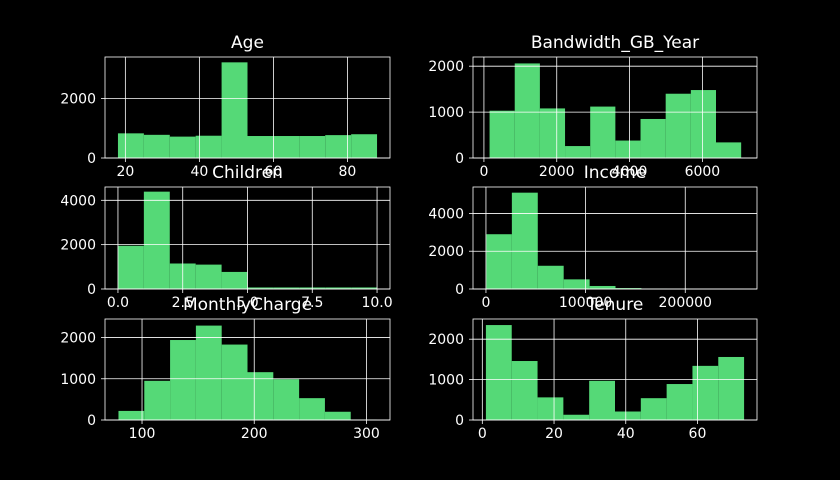 This screenshot has width=840, height=480. I want to click on x-tick-label: 5.0, so click(247, 303).